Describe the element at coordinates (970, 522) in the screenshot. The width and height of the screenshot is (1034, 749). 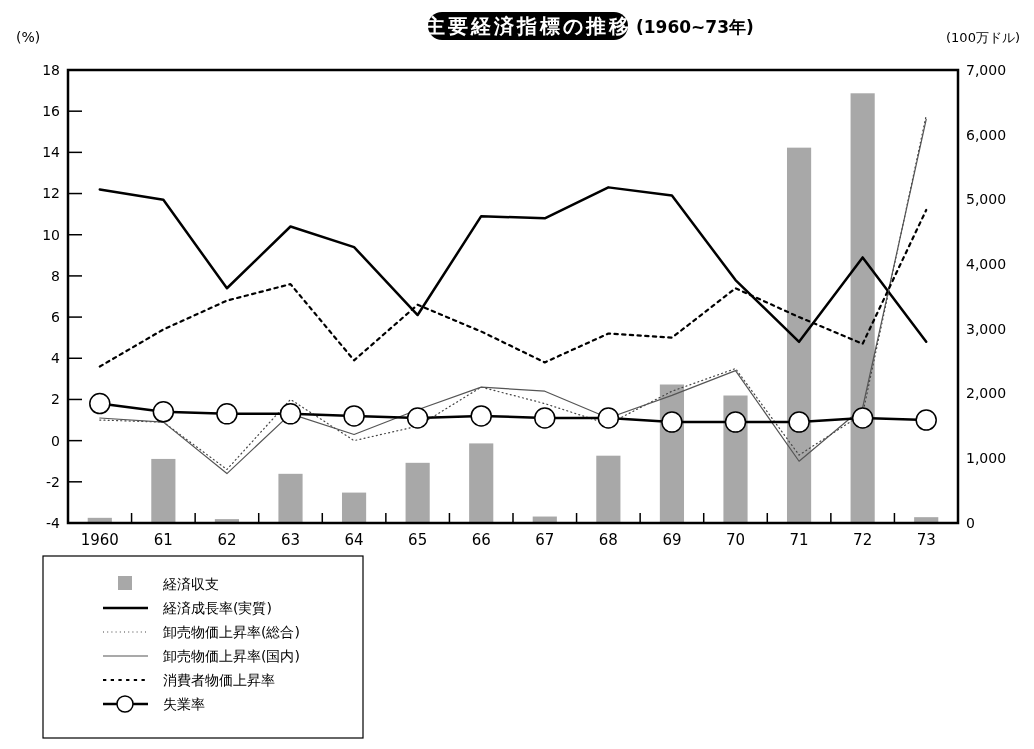
I see `y2-tick-label: 0` at that location.